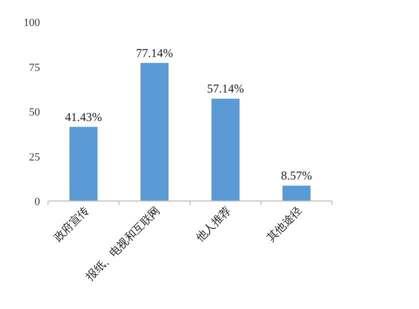 Image resolution: width=419 pixels, height=309 pixels. I want to click on data-label: 77.14%, so click(154, 53).